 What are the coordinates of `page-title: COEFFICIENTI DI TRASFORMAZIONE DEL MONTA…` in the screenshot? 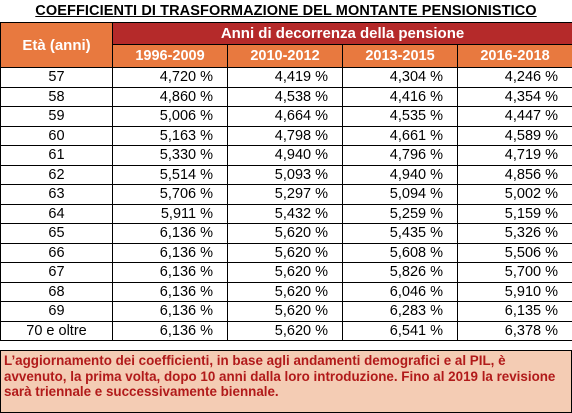 It's located at (286, 11).